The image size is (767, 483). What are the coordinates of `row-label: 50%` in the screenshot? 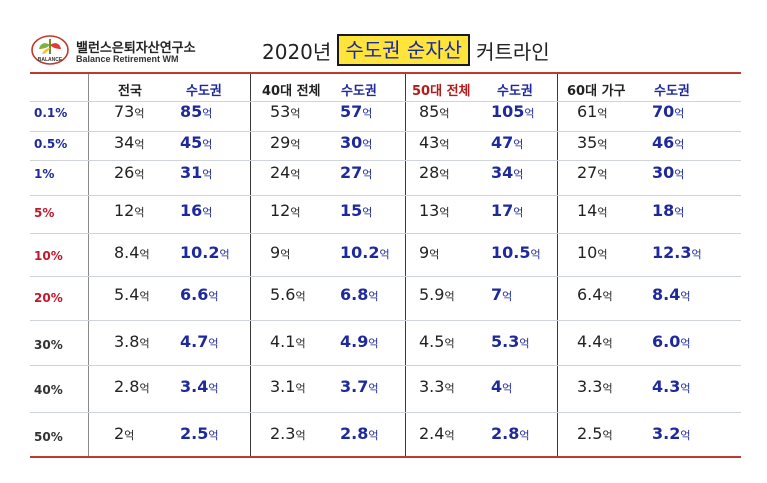 It's located at (48, 437).